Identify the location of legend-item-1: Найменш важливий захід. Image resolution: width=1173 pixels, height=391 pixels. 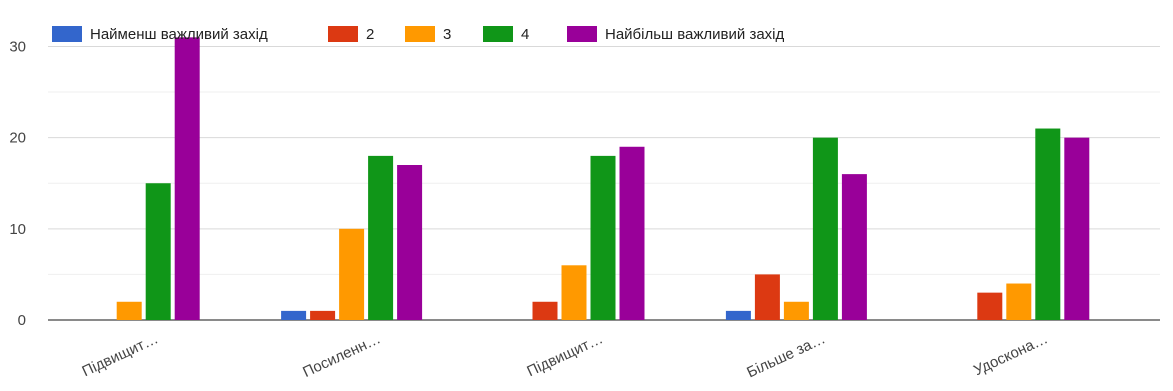
(160, 34).